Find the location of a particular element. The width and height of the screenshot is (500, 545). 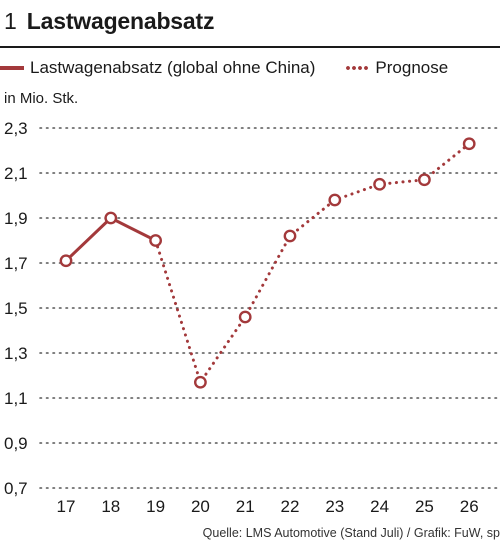

x-tick-label: 17 is located at coordinates (66, 506).